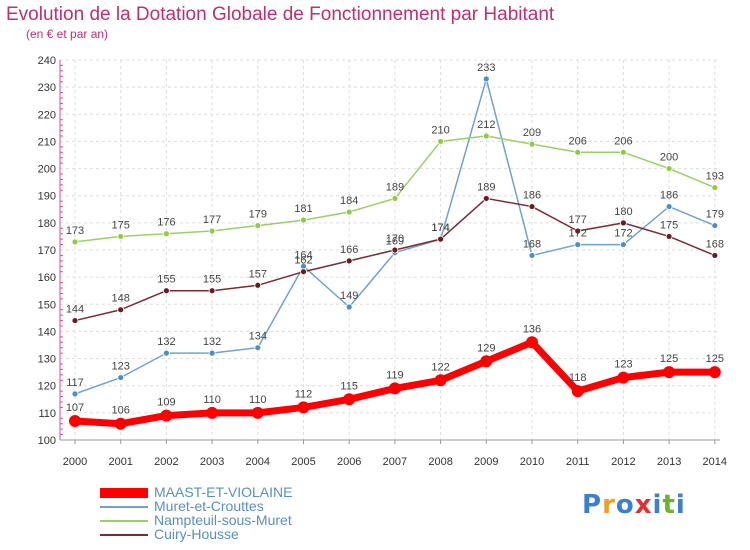 This screenshot has width=750, height=550. Describe the element at coordinates (121, 299) in the screenshot. I see `data-label: 148` at that location.